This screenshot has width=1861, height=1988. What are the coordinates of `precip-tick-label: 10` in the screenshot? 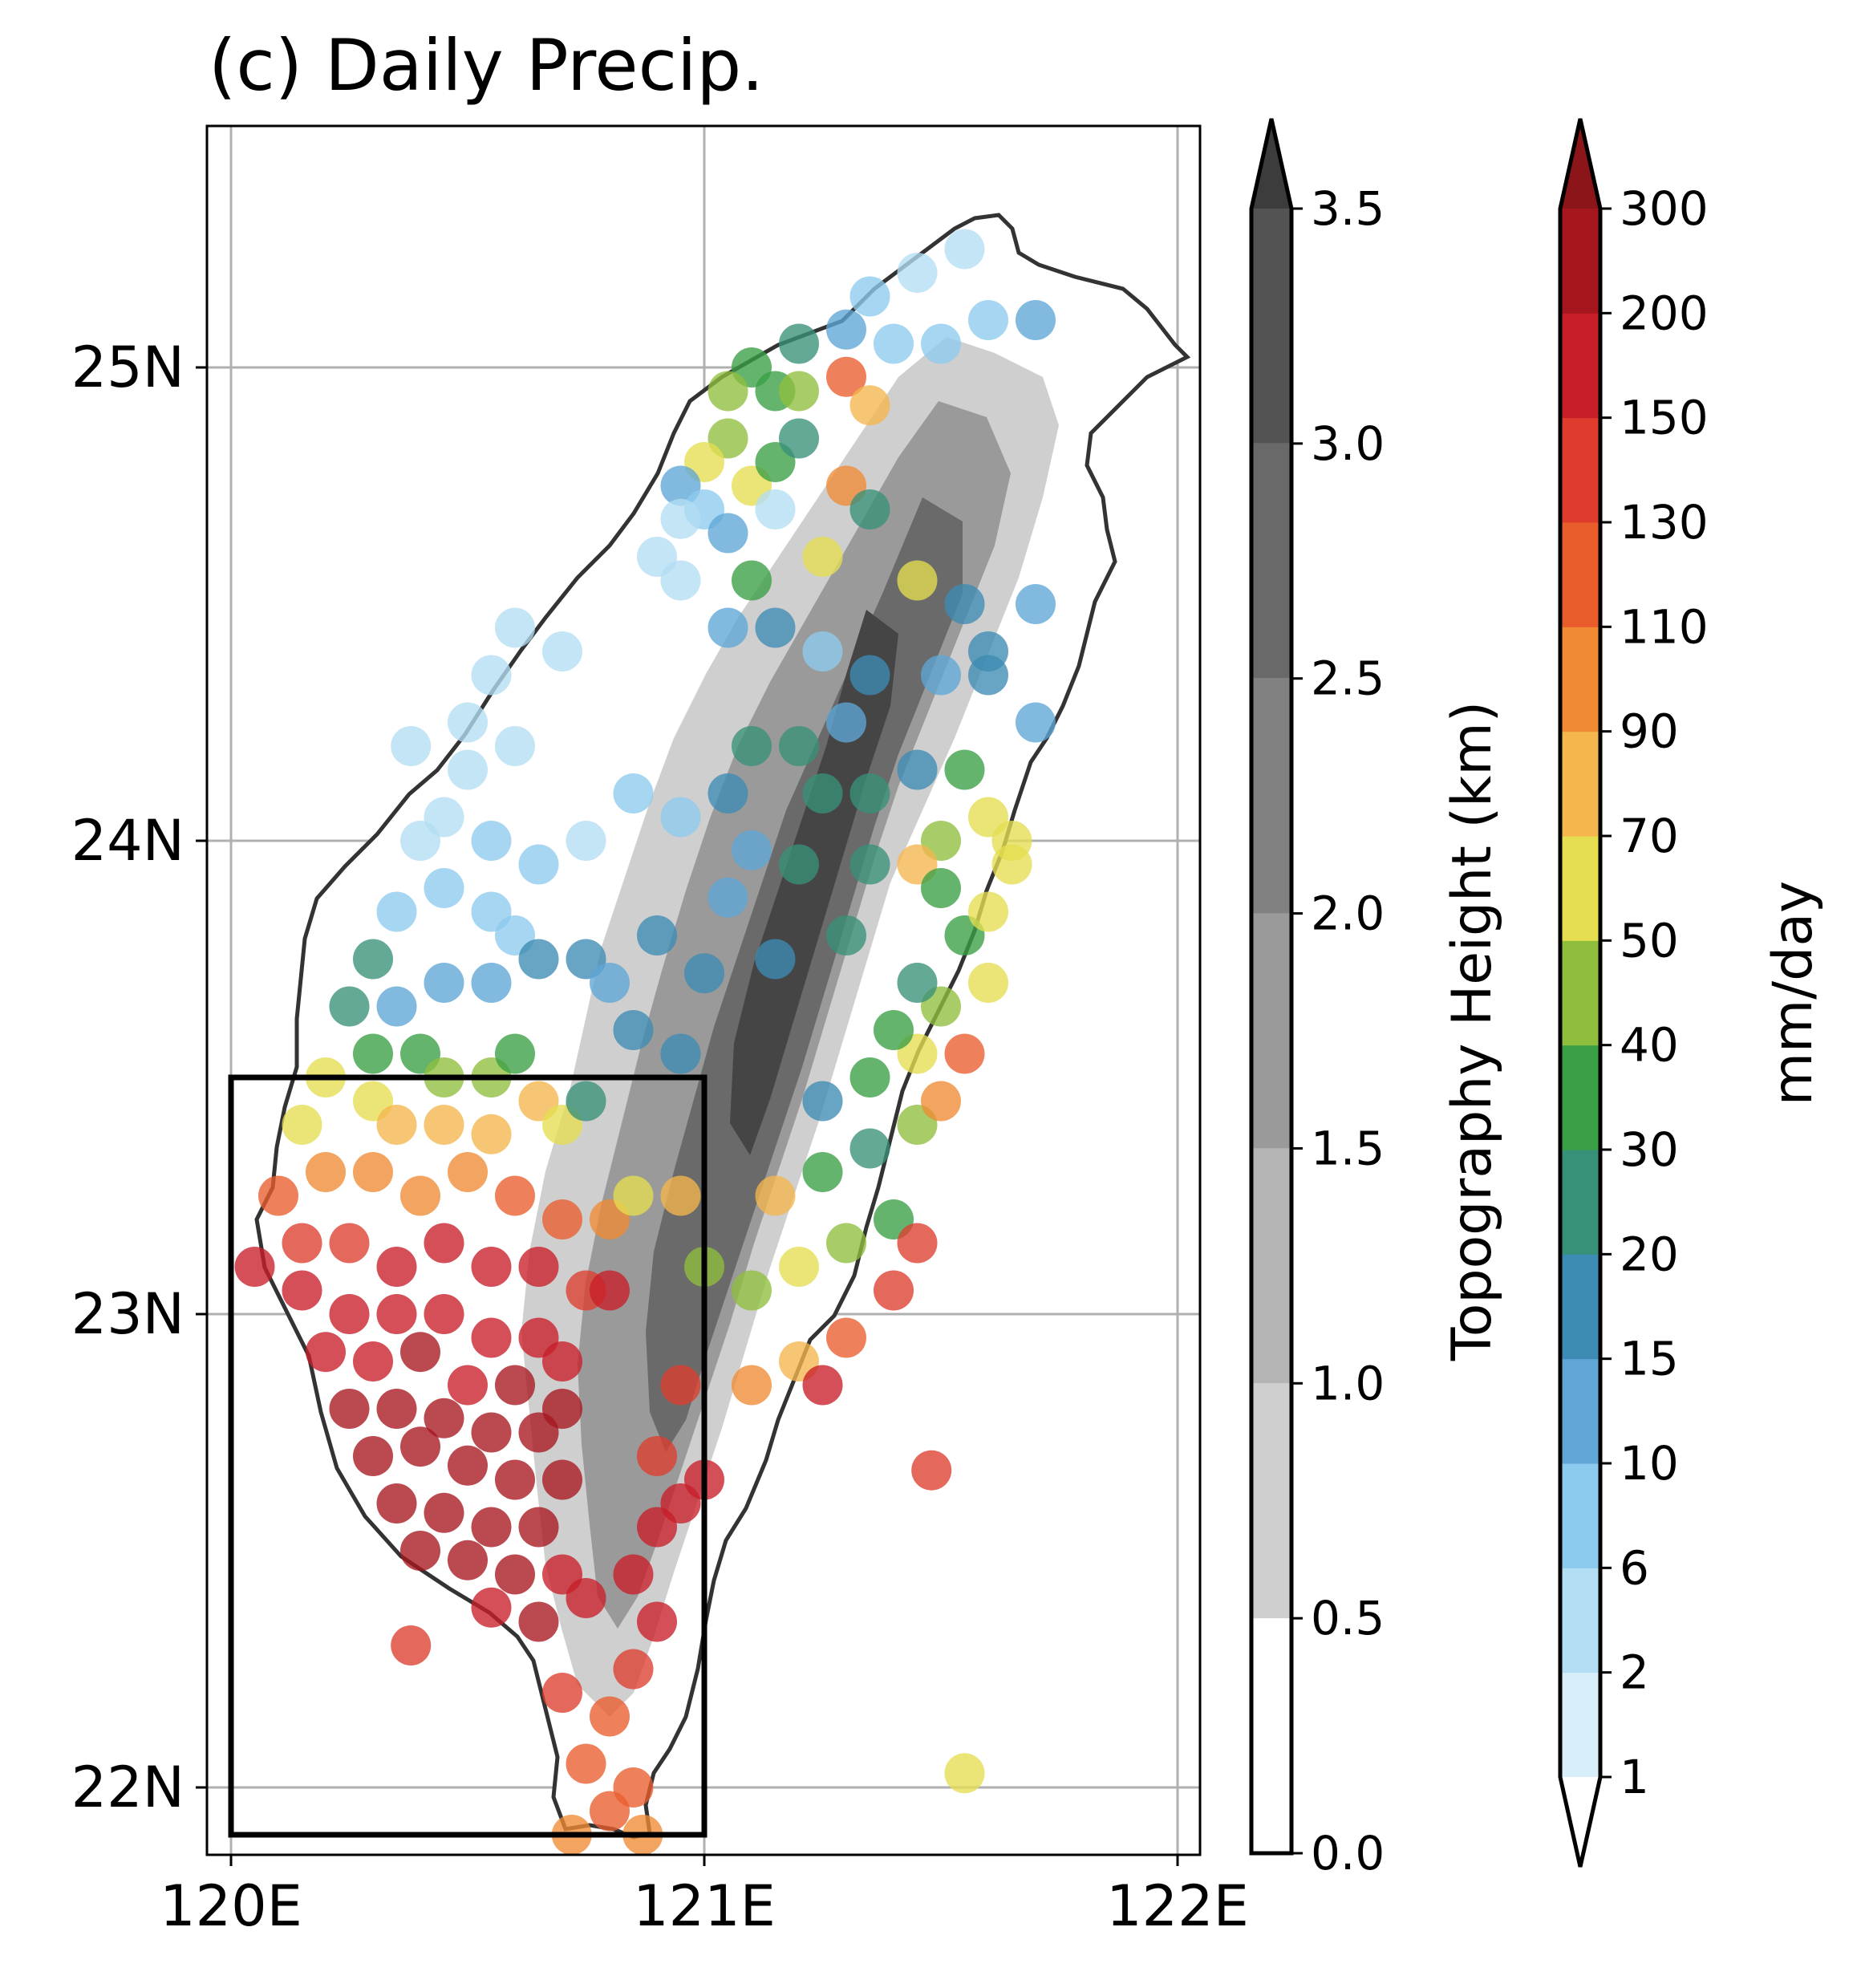 It's located at (1649, 1463).